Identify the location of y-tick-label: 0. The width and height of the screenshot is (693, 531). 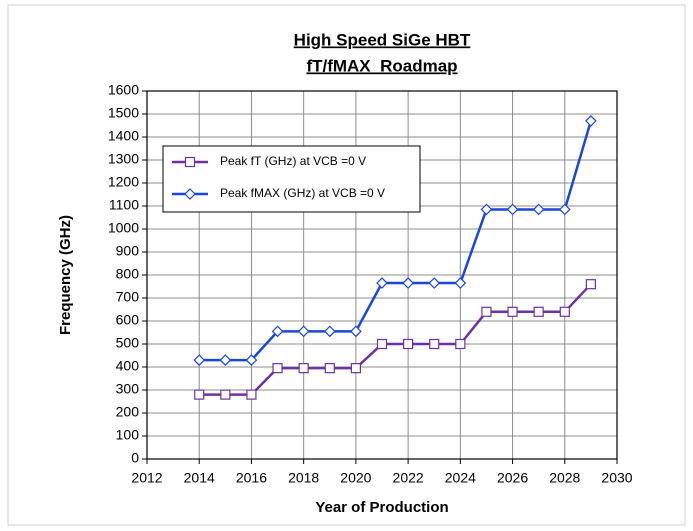
(135, 458).